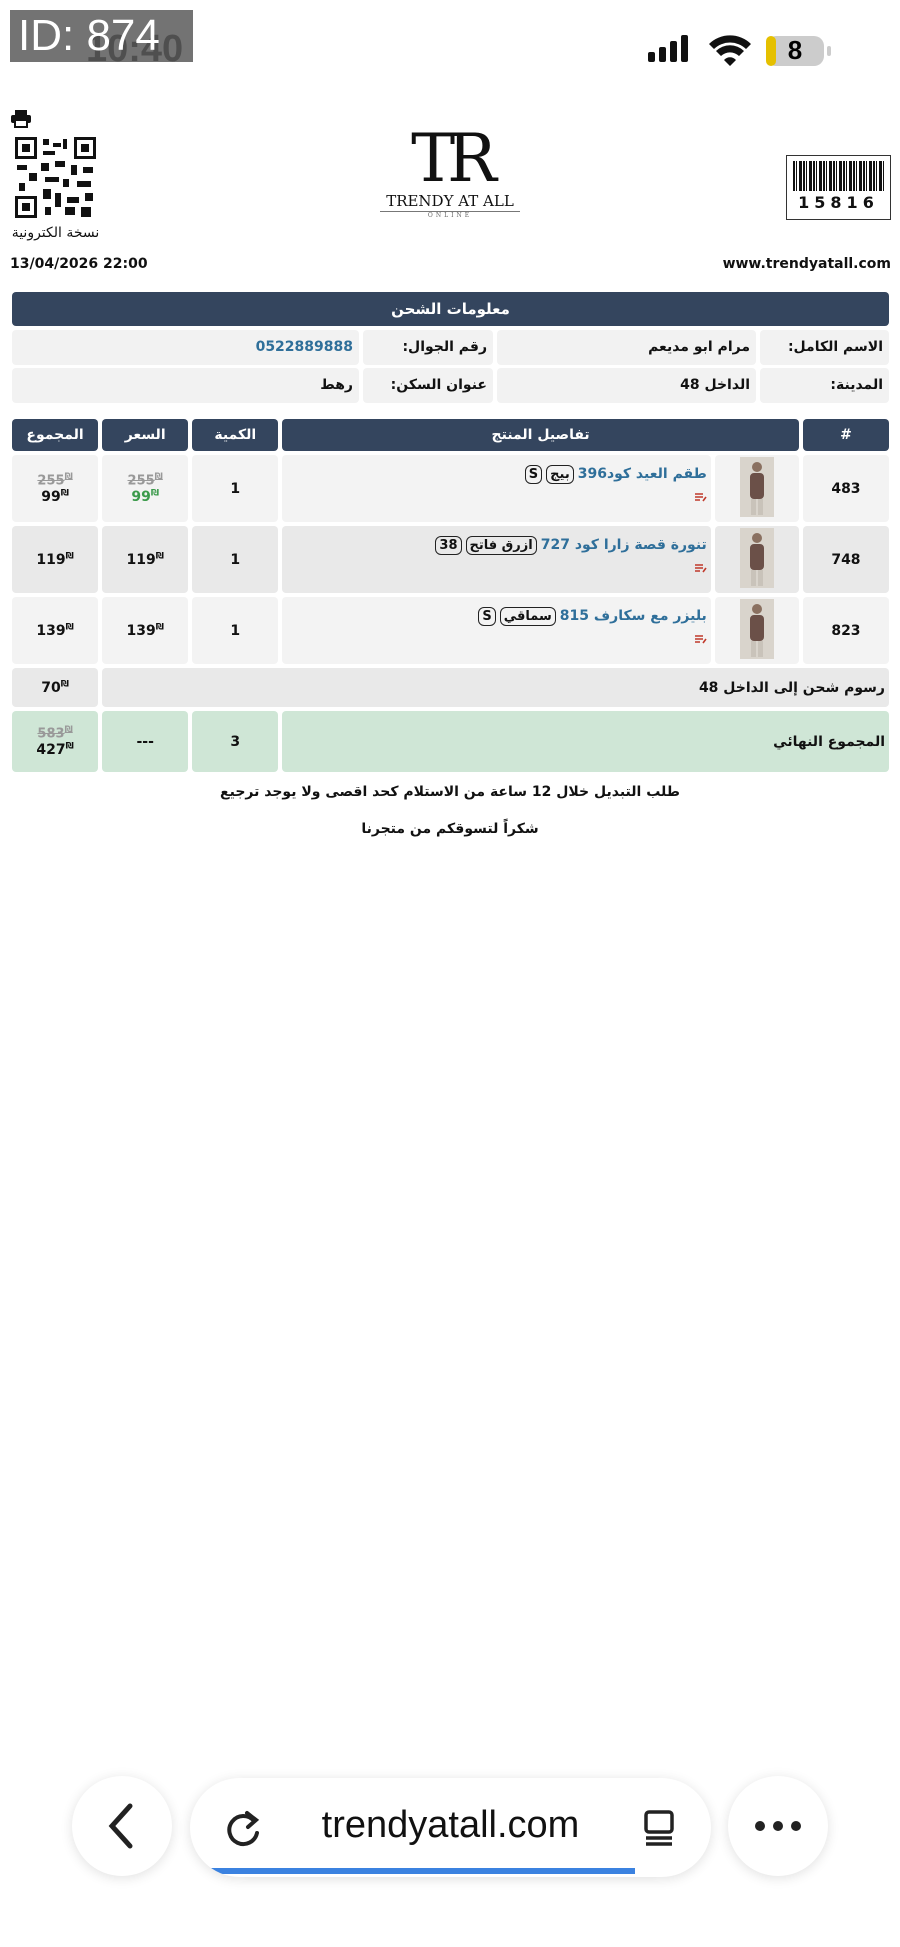  What do you see at coordinates (829, 51) in the screenshot?
I see `battery-tip` at bounding box center [829, 51].